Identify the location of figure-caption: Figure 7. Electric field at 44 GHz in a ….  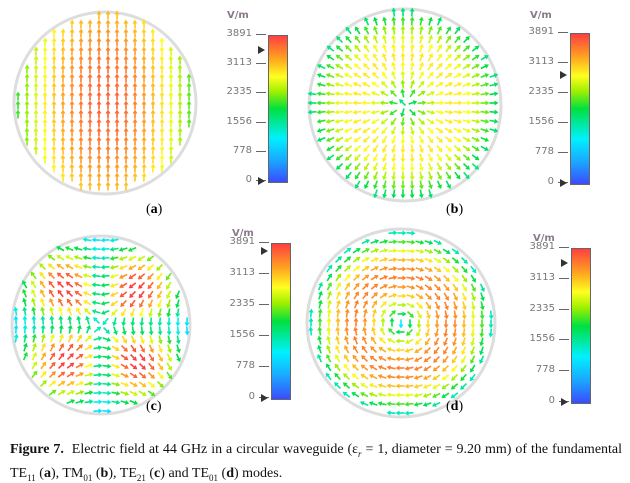
(316, 462).